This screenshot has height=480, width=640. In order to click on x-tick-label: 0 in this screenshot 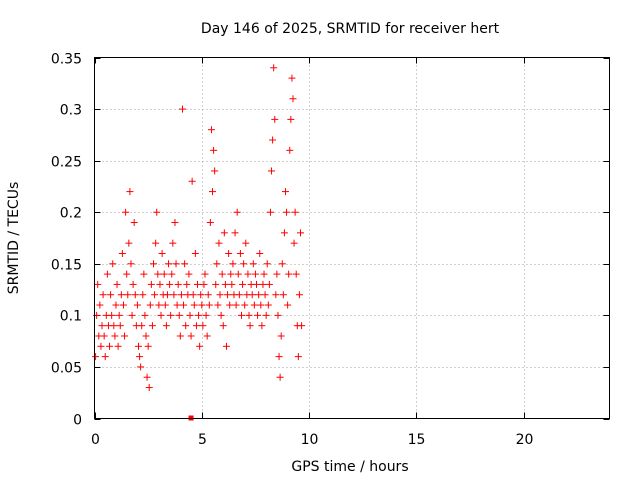, I will do `click(95, 440)`.